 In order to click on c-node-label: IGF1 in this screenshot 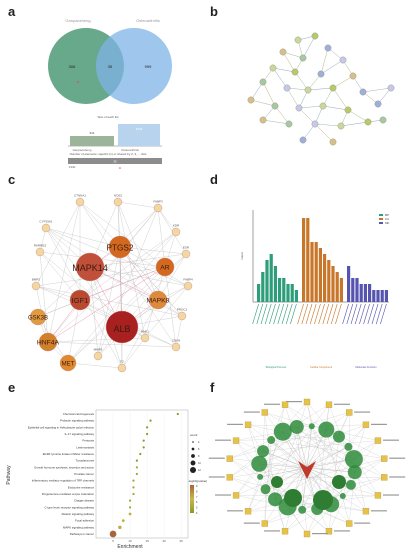, I will do `click(80, 300)`.